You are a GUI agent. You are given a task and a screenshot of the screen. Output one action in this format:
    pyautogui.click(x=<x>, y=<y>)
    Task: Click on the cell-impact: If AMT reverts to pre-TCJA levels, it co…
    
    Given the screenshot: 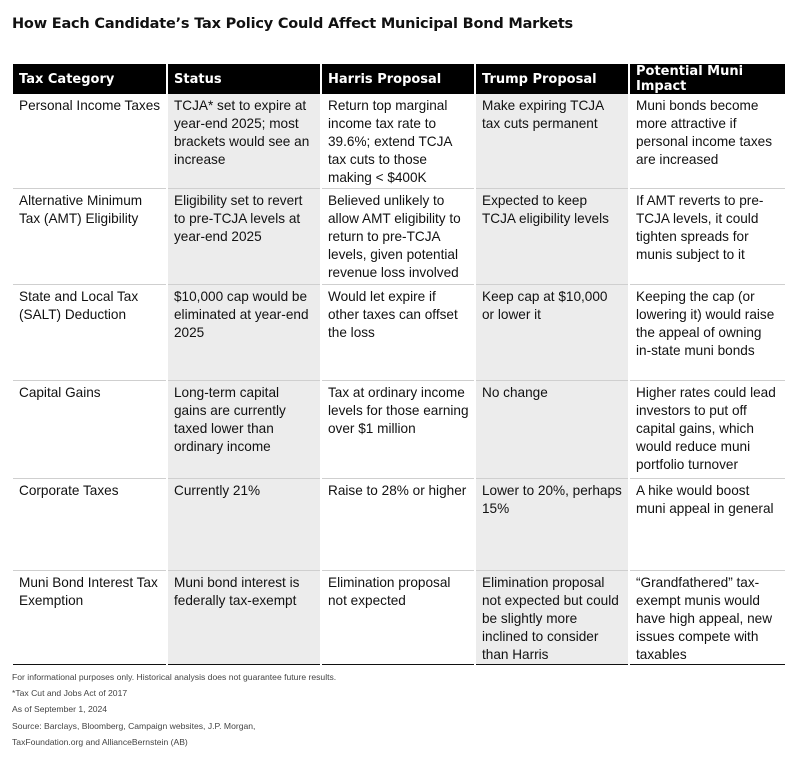 What is the action you would take?
    pyautogui.click(x=707, y=235)
    